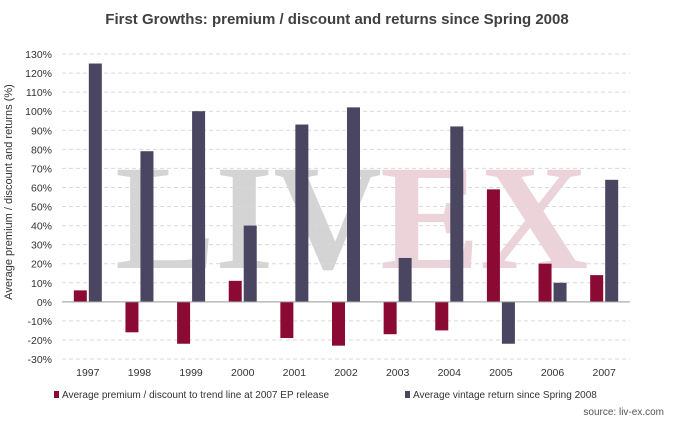 This screenshot has width=675, height=423. What do you see at coordinates (501, 373) in the screenshot?
I see `x-tick-label: 2005` at bounding box center [501, 373].